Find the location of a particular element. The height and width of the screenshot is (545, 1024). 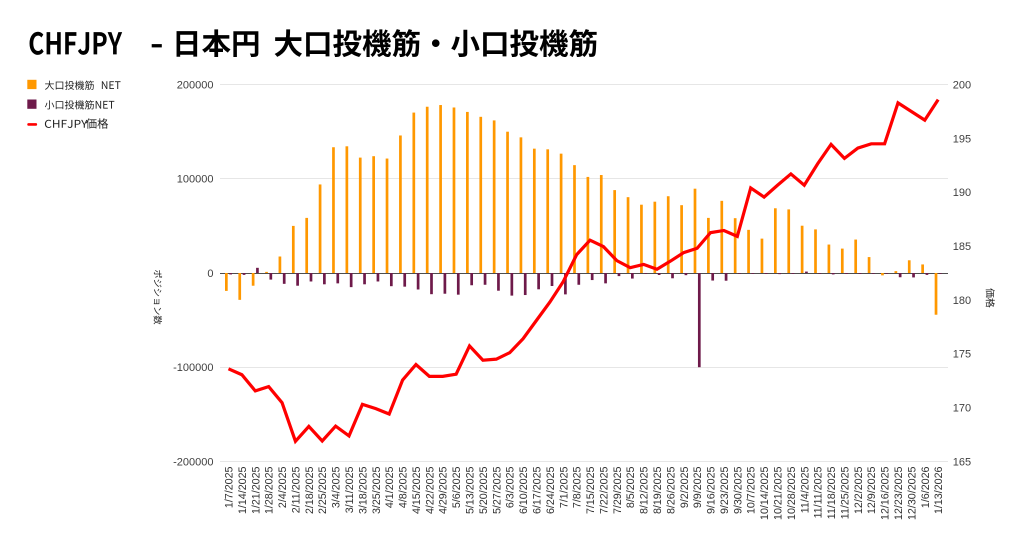

svg-text: 7/29/2025 is located at coordinates (618, 490).